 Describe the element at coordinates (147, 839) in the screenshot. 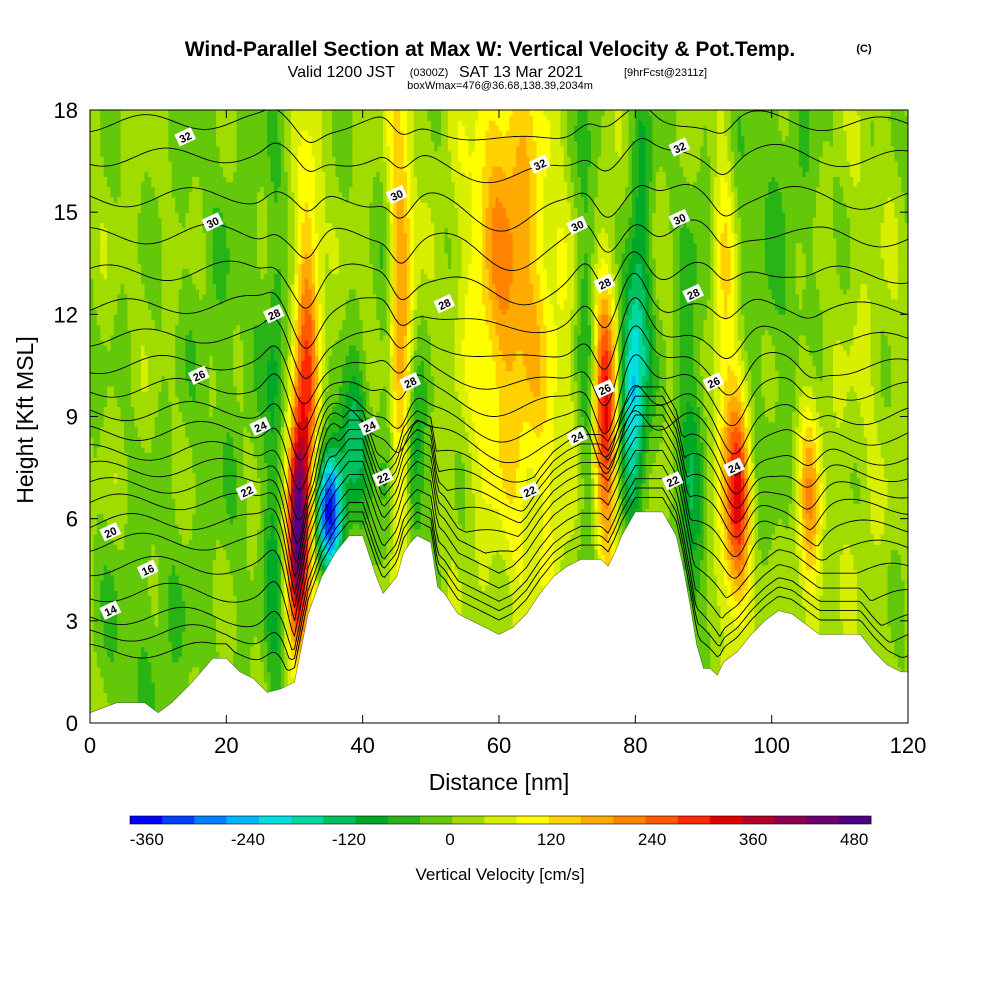

I see `colorbar-tick-label: -360` at that location.